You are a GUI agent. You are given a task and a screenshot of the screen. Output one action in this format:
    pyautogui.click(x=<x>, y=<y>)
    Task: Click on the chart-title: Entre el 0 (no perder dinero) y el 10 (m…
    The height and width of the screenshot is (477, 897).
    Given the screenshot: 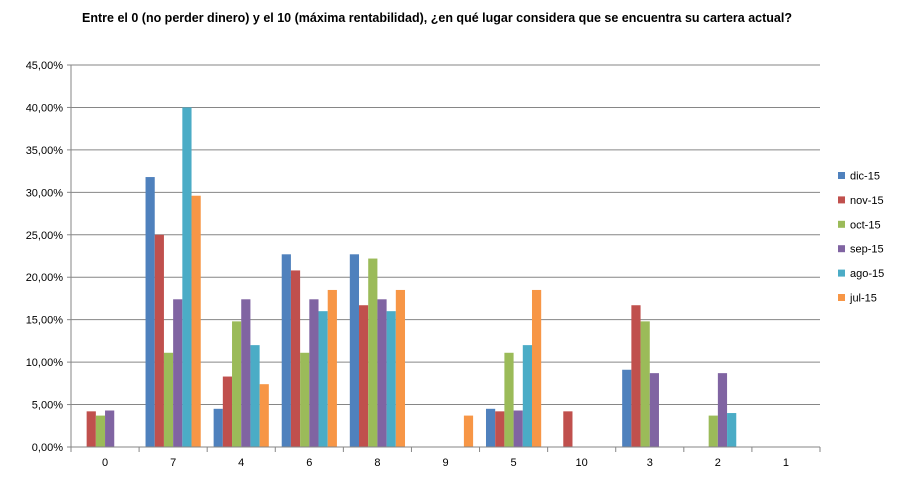 What is the action you would take?
    pyautogui.click(x=437, y=18)
    